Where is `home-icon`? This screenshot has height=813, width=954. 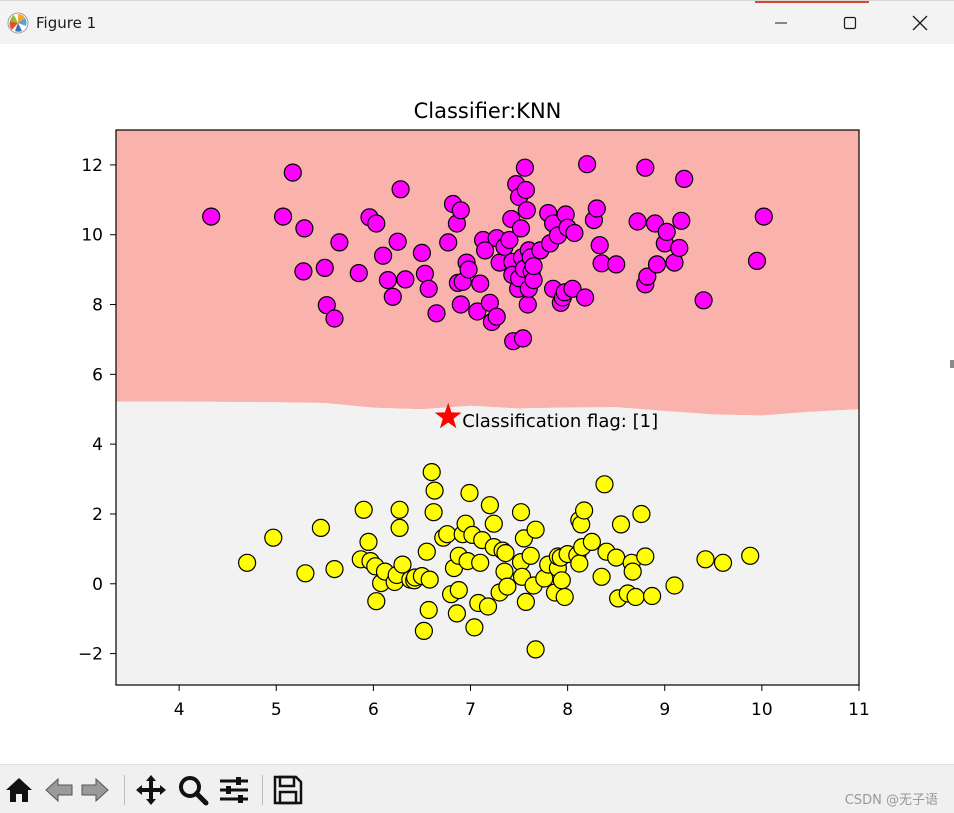
home-icon is located at coordinates (19, 790).